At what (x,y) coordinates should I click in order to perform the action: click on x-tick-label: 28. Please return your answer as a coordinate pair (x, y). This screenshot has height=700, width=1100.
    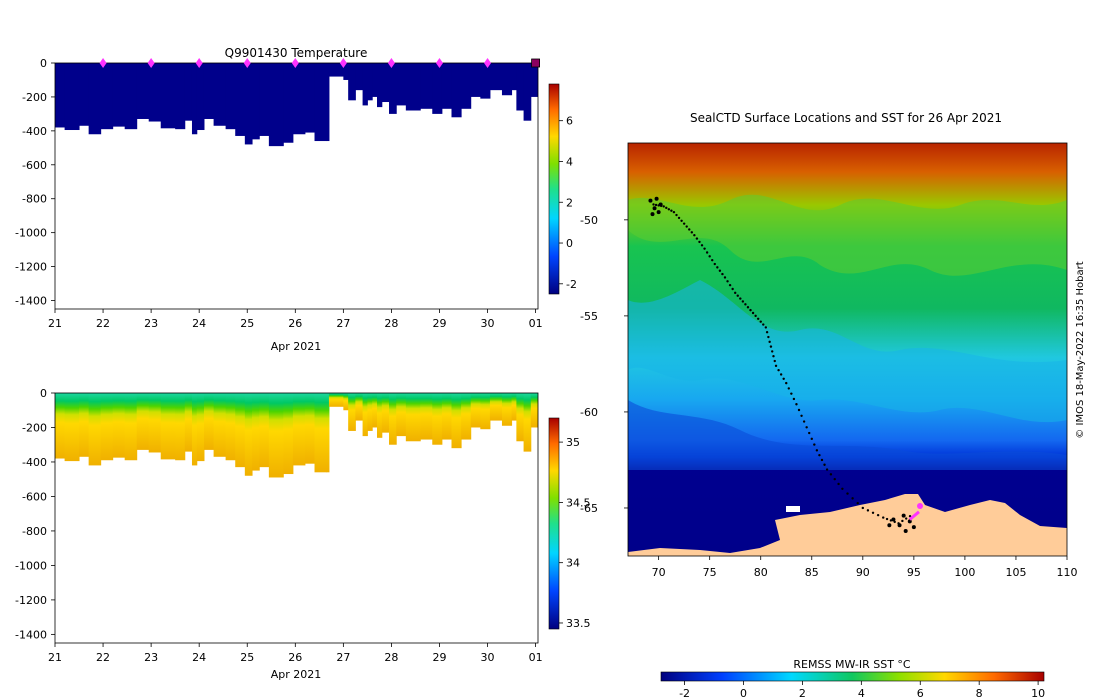
    Looking at the image, I should click on (391, 657).